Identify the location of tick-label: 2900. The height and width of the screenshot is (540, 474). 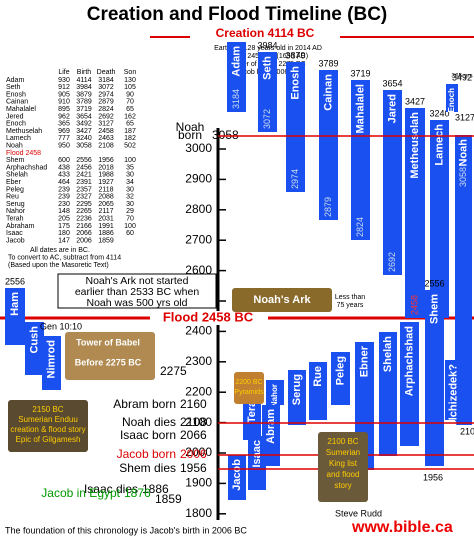
(198, 179).